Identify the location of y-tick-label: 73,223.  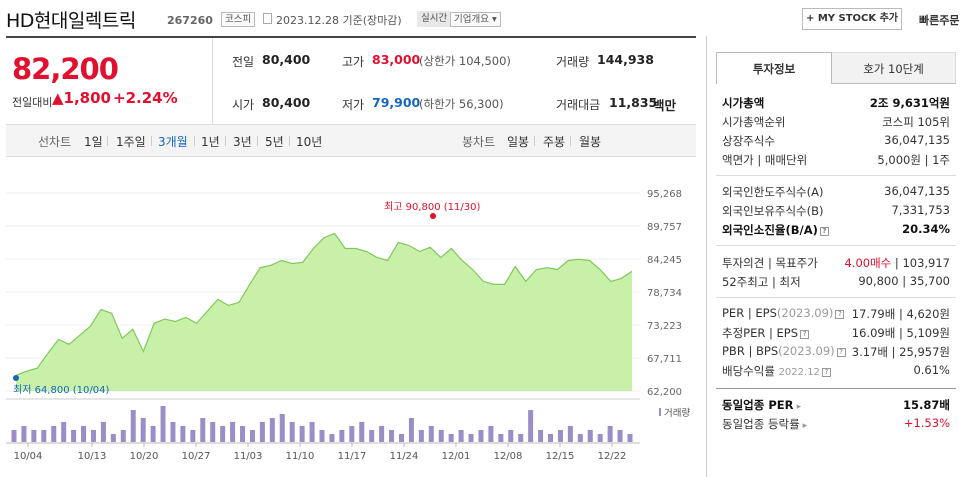
(664, 326).